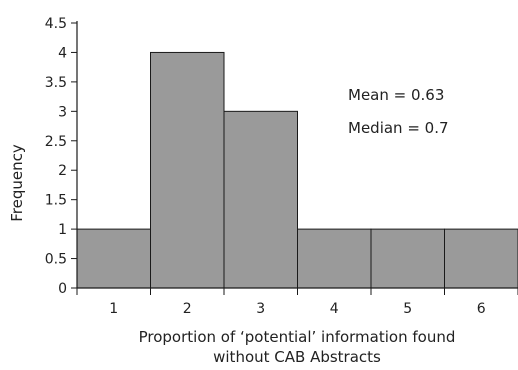 Image resolution: width=518 pixels, height=370 pixels. What do you see at coordinates (481, 309) in the screenshot?
I see `x-tick-label: 6` at bounding box center [481, 309].